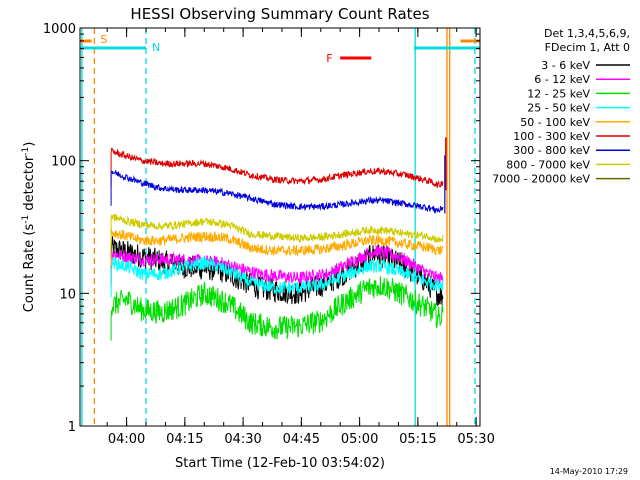 The width and height of the screenshot is (640, 480). I want to click on x-tick-label: 05:30, so click(475, 439).